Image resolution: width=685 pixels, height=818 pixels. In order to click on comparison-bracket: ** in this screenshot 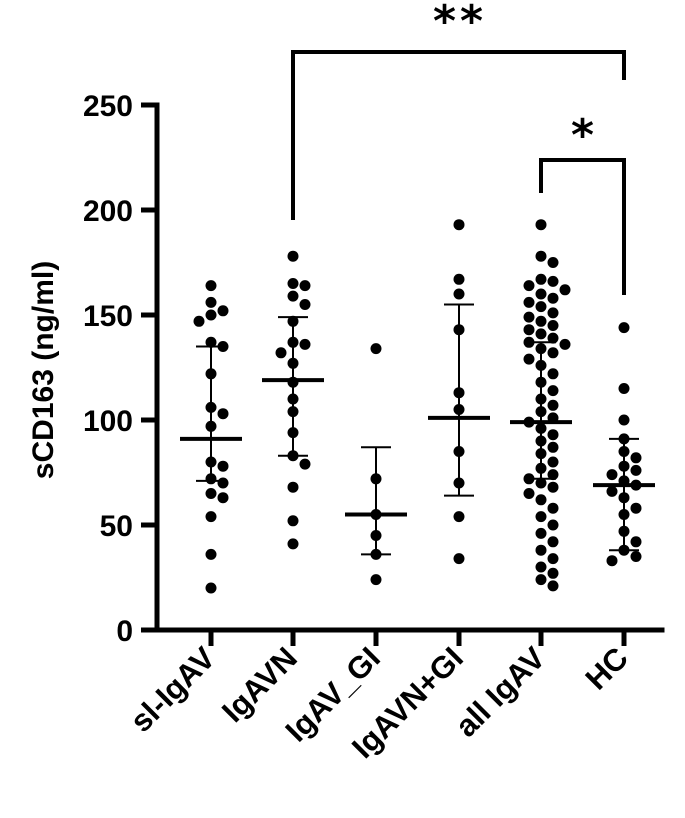, I will do `click(458, 110)`.